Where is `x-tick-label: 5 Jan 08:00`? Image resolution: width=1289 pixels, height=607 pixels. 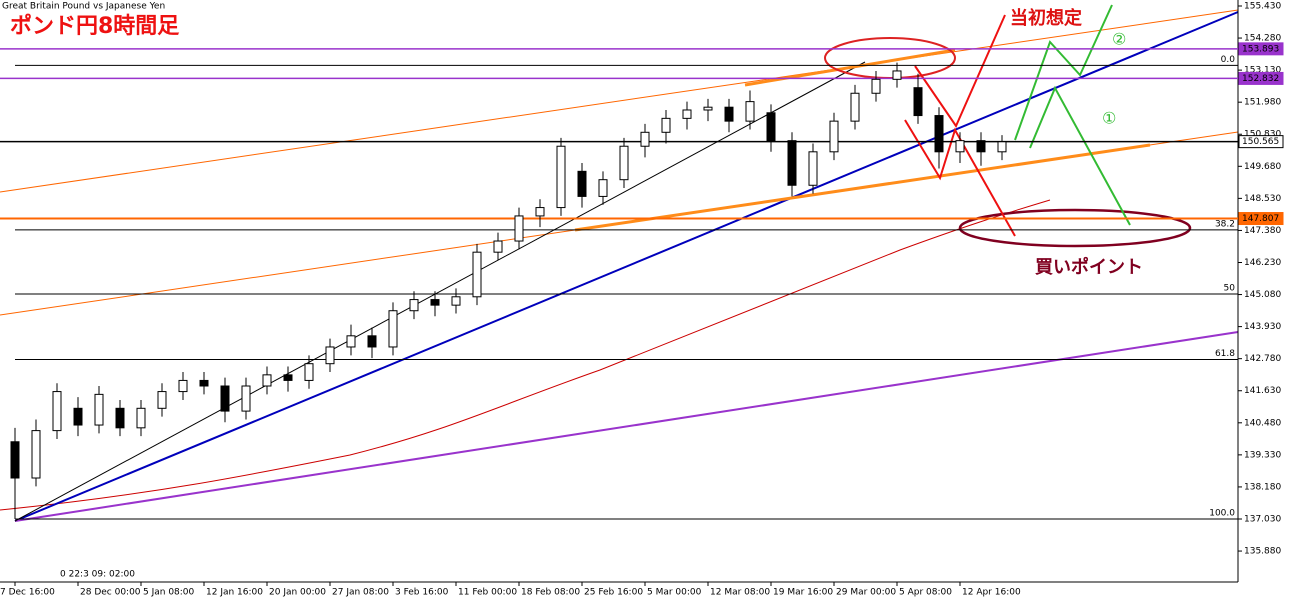
x-tick-label: 5 Jan 08:00 is located at coordinates (169, 593).